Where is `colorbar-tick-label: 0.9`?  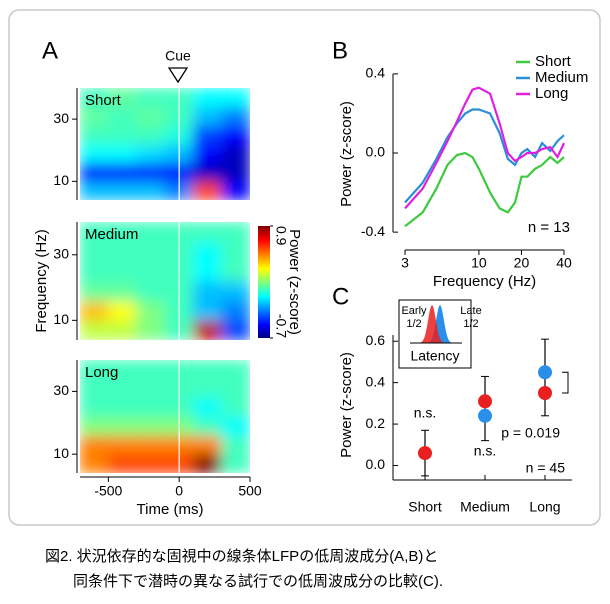
colorbar-tick-label: 0.9 is located at coordinates (281, 236).